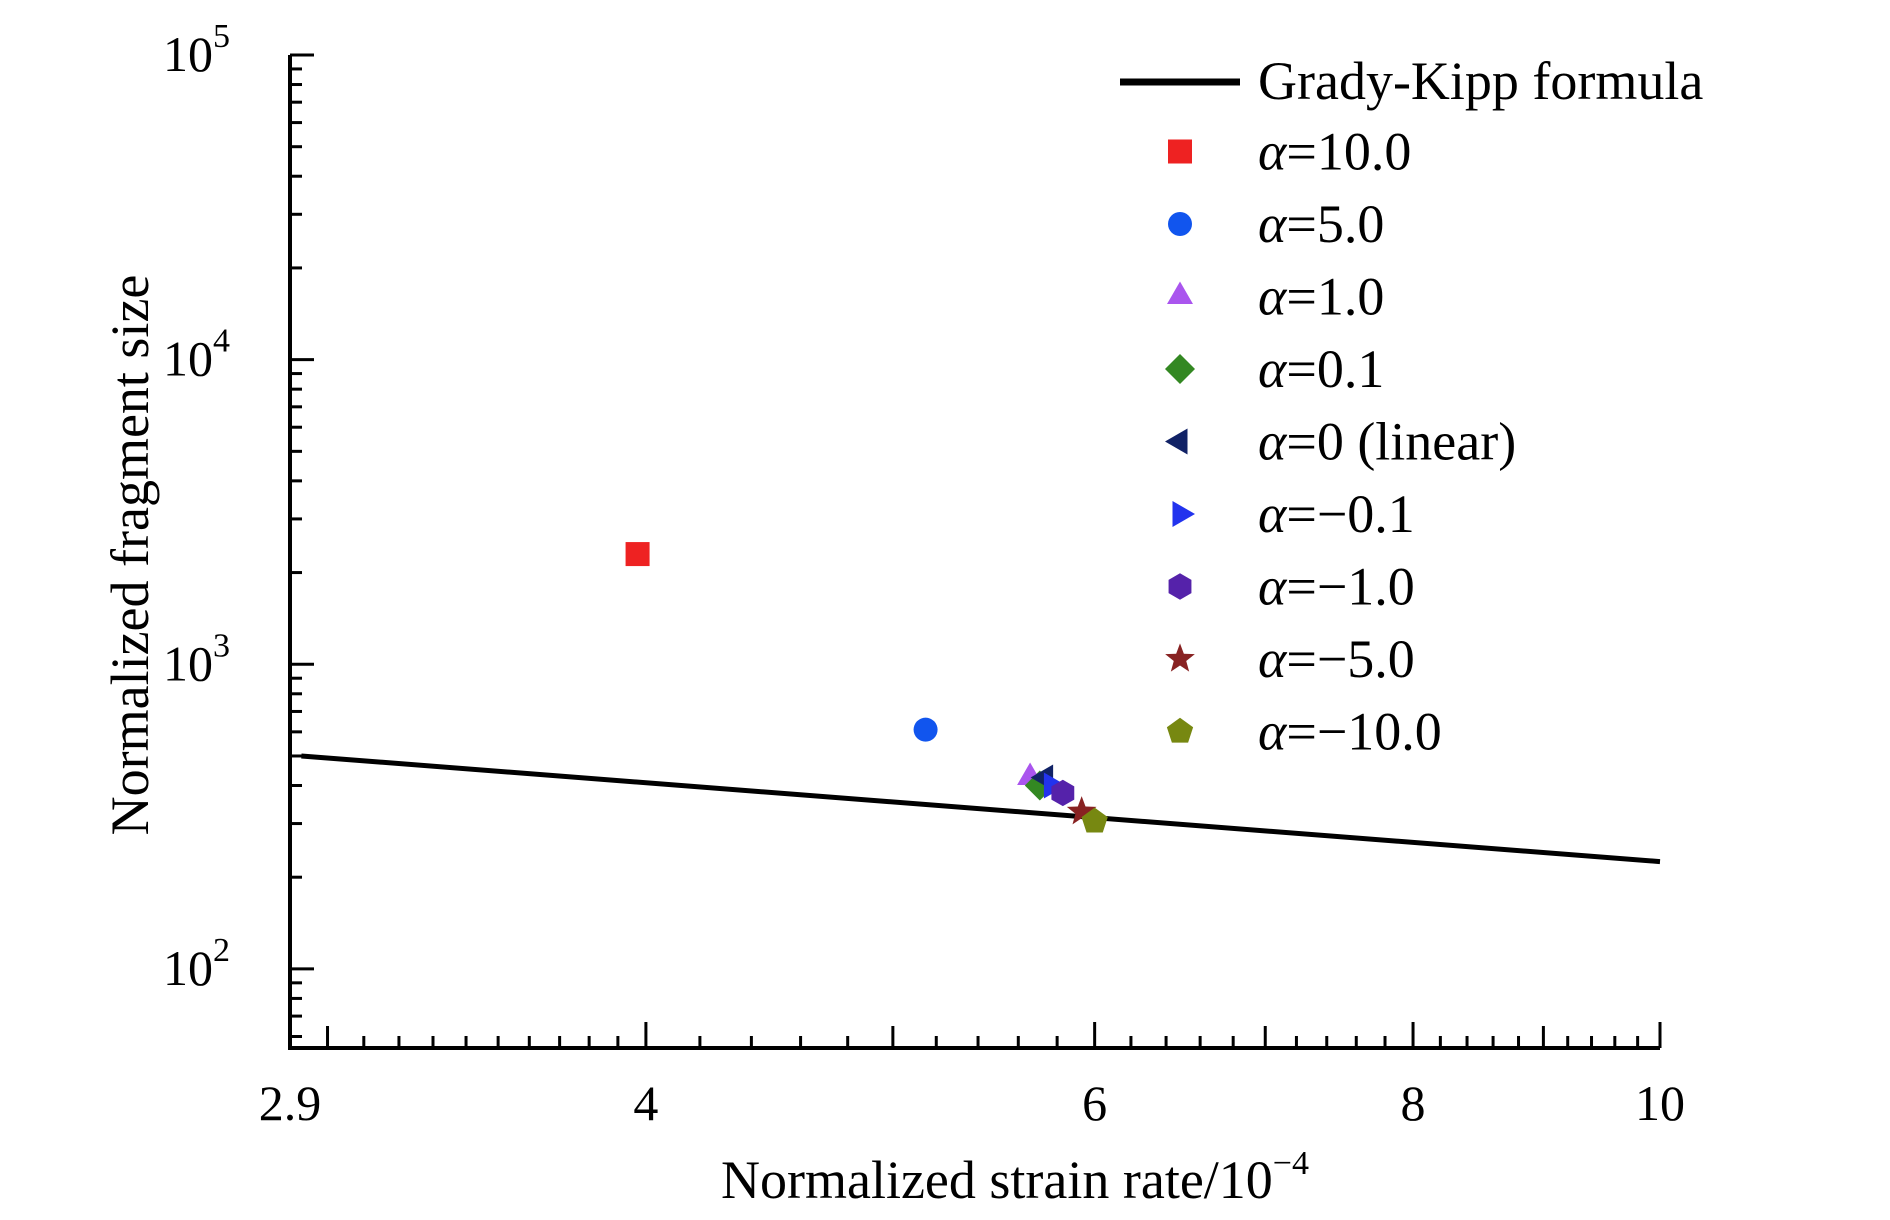  Describe the element at coordinates (1336, 659) in the screenshot. I see `legend-label: α=−5.0` at that location.